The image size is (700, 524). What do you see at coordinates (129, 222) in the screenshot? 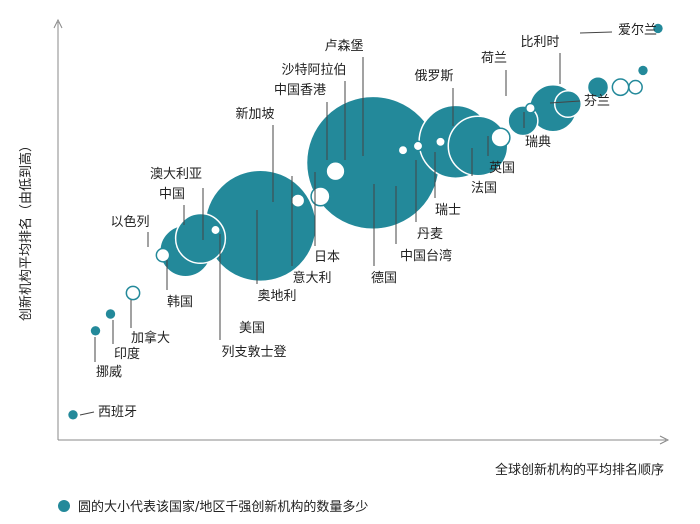
I see `bubble-label-5: 以色列` at bounding box center [129, 222].